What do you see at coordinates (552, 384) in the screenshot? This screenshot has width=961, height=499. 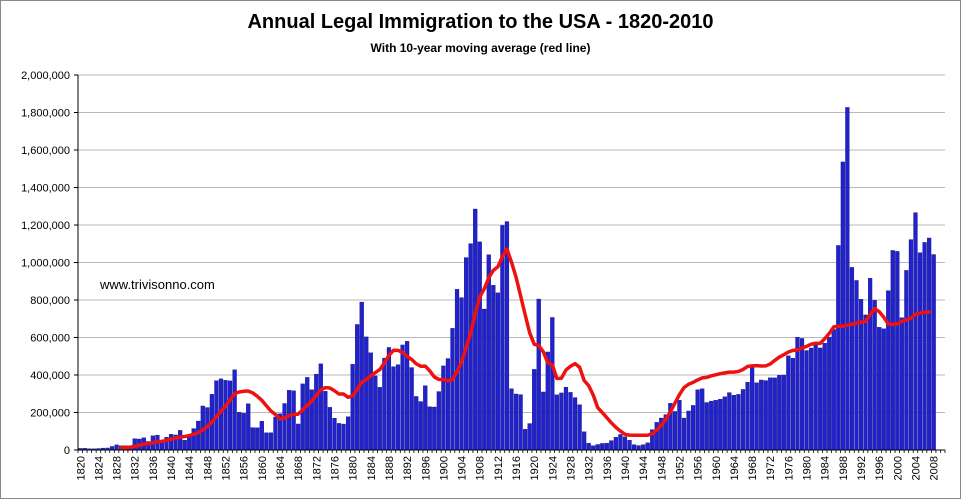 I see `bar-1924` at bounding box center [552, 384].